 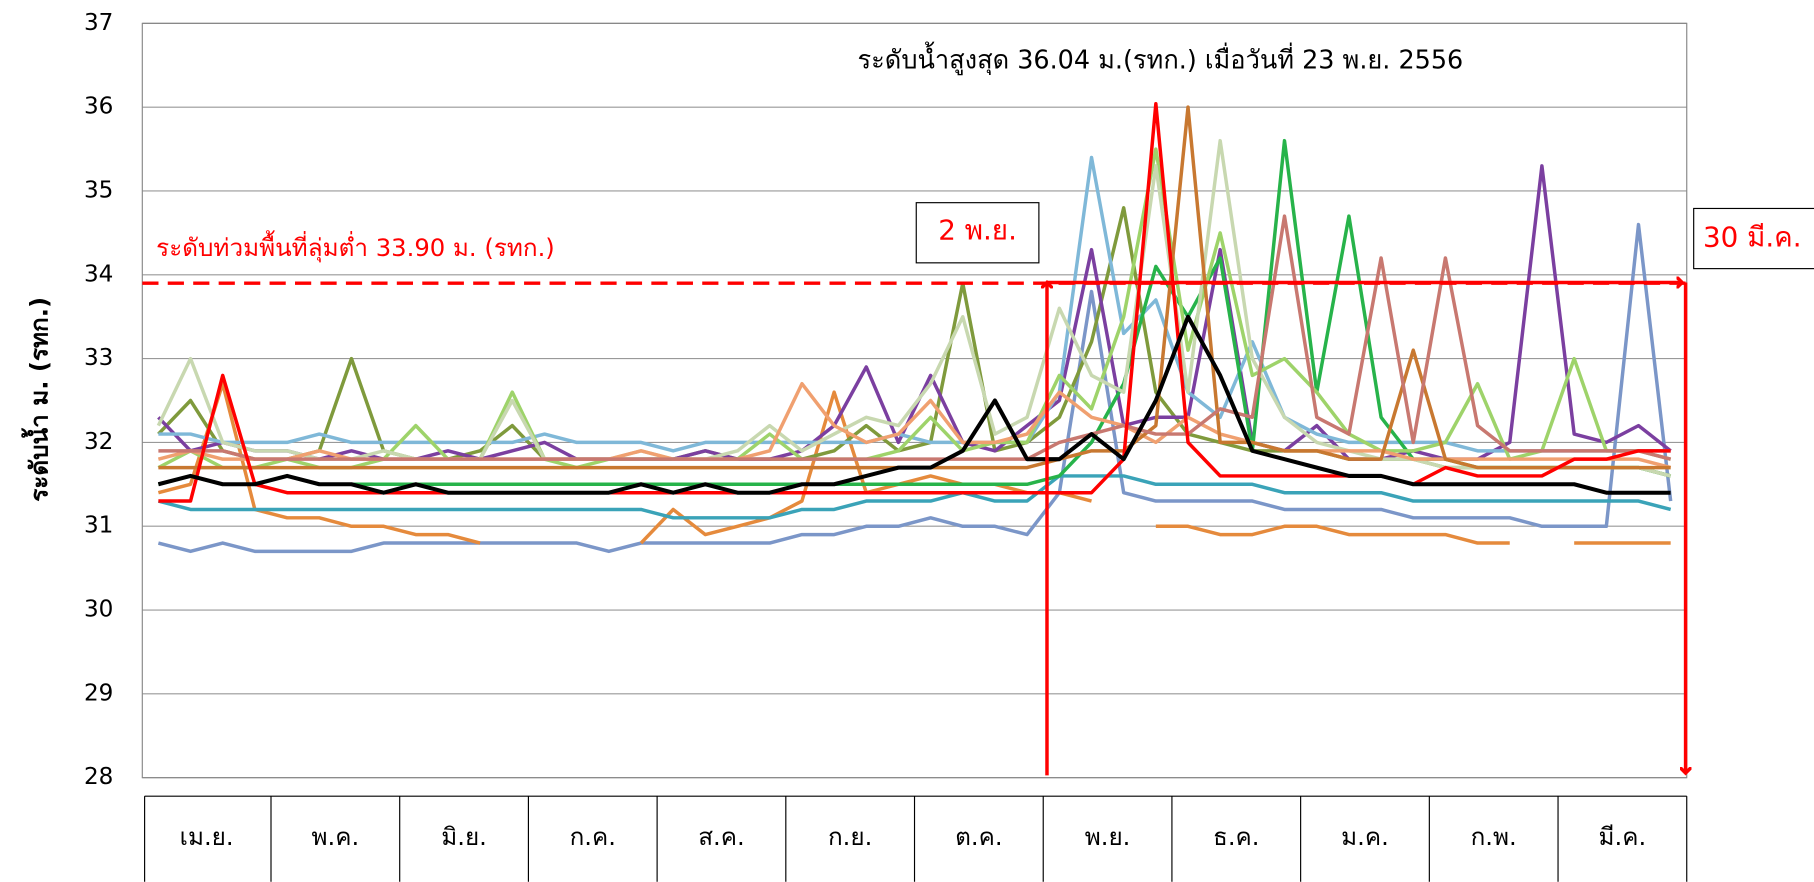 What do you see at coordinates (98, 526) in the screenshot?
I see `y-tick-label: 31` at bounding box center [98, 526].